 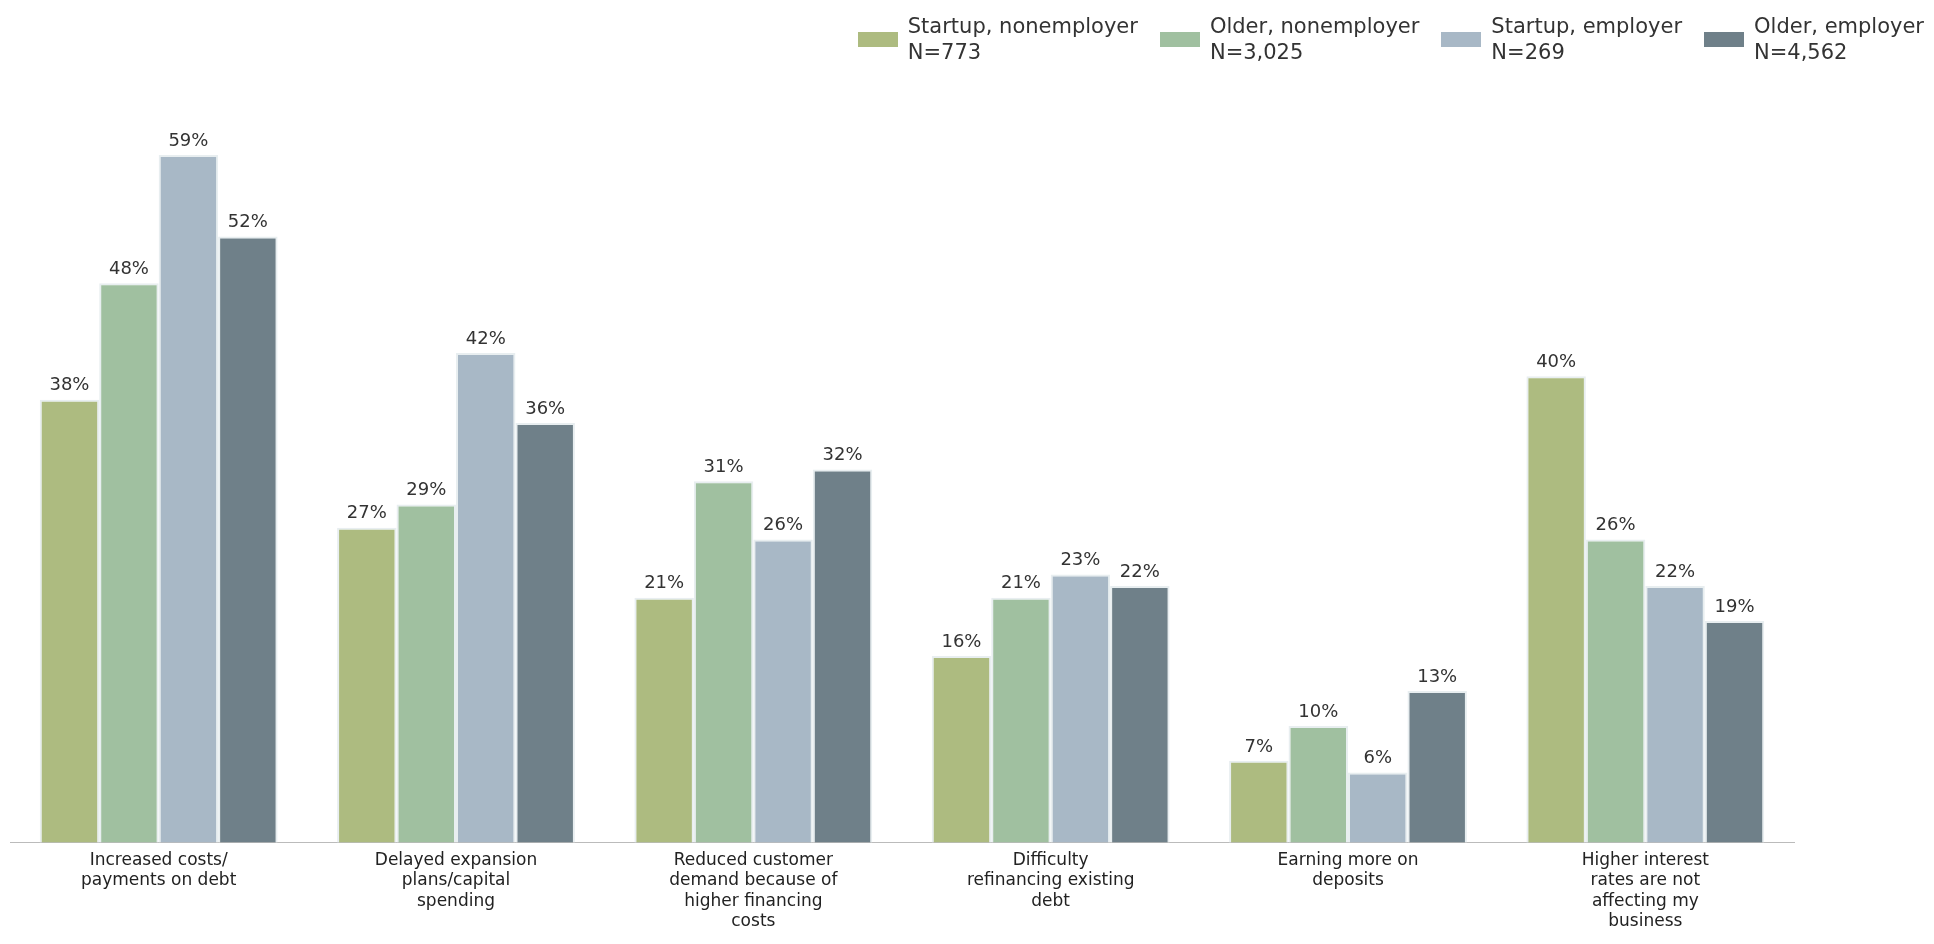 I want to click on data-label: 38%, so click(x=69, y=384).